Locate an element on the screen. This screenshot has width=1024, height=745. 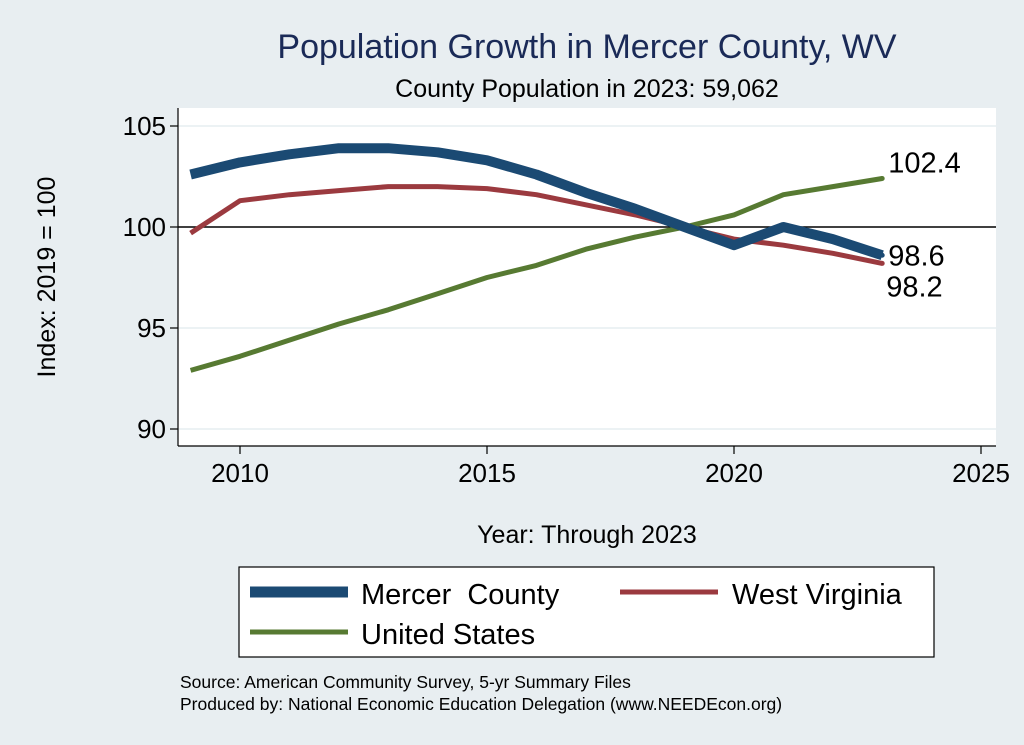
legend-box is located at coordinates (586, 612).